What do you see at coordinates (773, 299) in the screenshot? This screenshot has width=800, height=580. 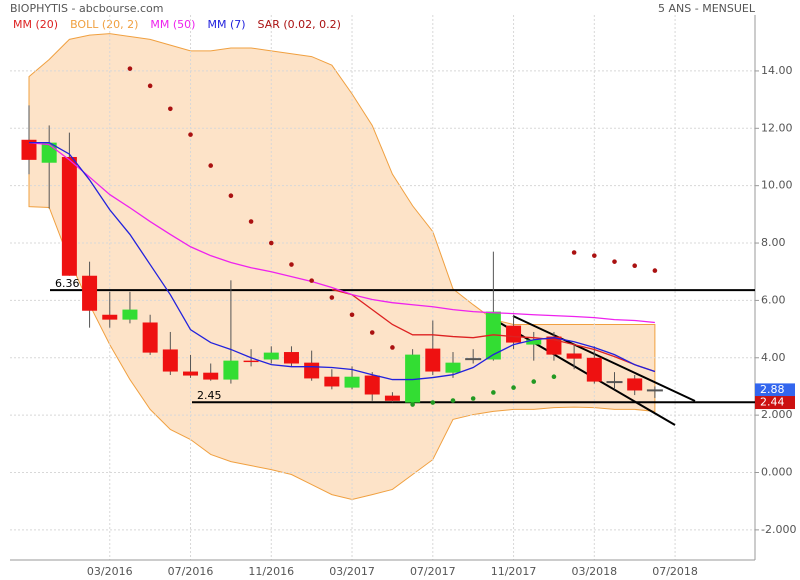 I see `y-tick-label: 6.00` at bounding box center [773, 299].